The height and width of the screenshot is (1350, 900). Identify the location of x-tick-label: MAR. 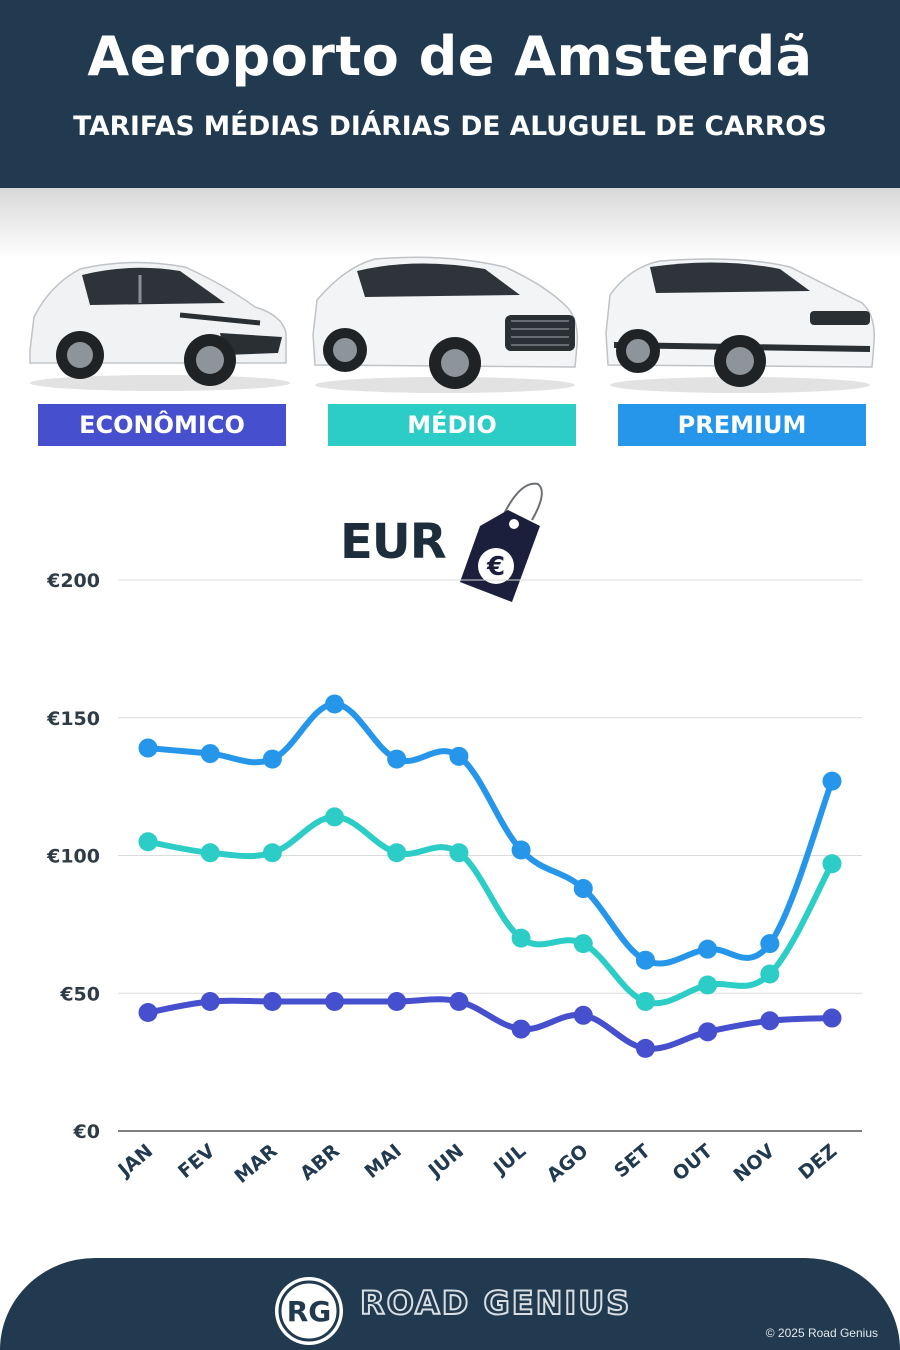
(255, 1164).